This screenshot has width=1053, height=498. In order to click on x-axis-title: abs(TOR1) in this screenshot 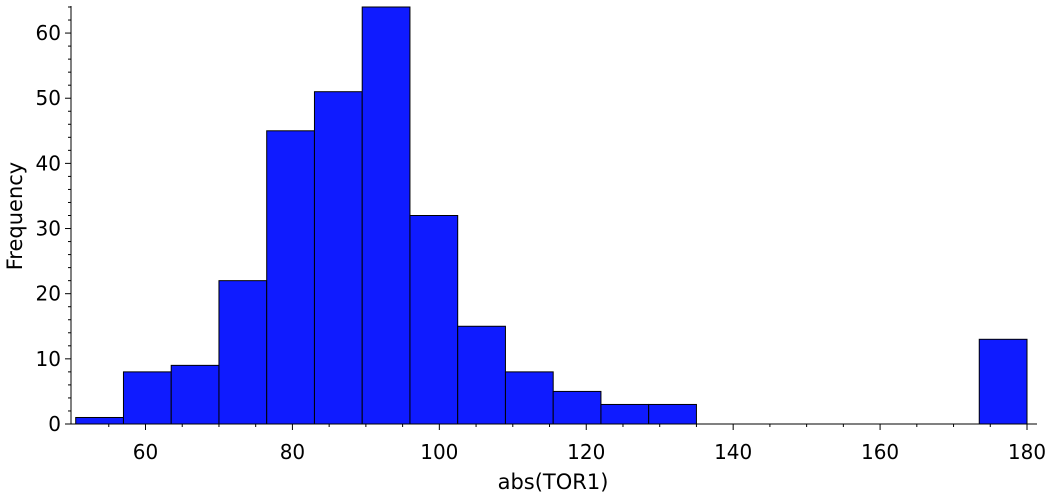, I will do `click(553, 482)`.